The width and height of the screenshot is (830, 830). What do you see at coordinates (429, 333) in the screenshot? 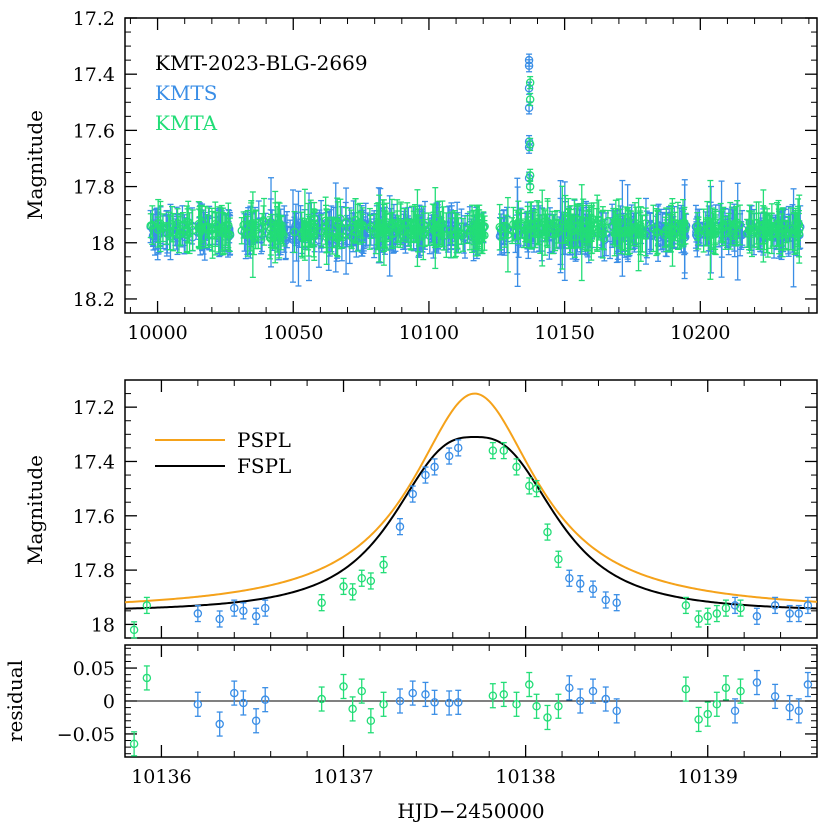
I see `top-x-tick-label: 10100` at bounding box center [429, 333].